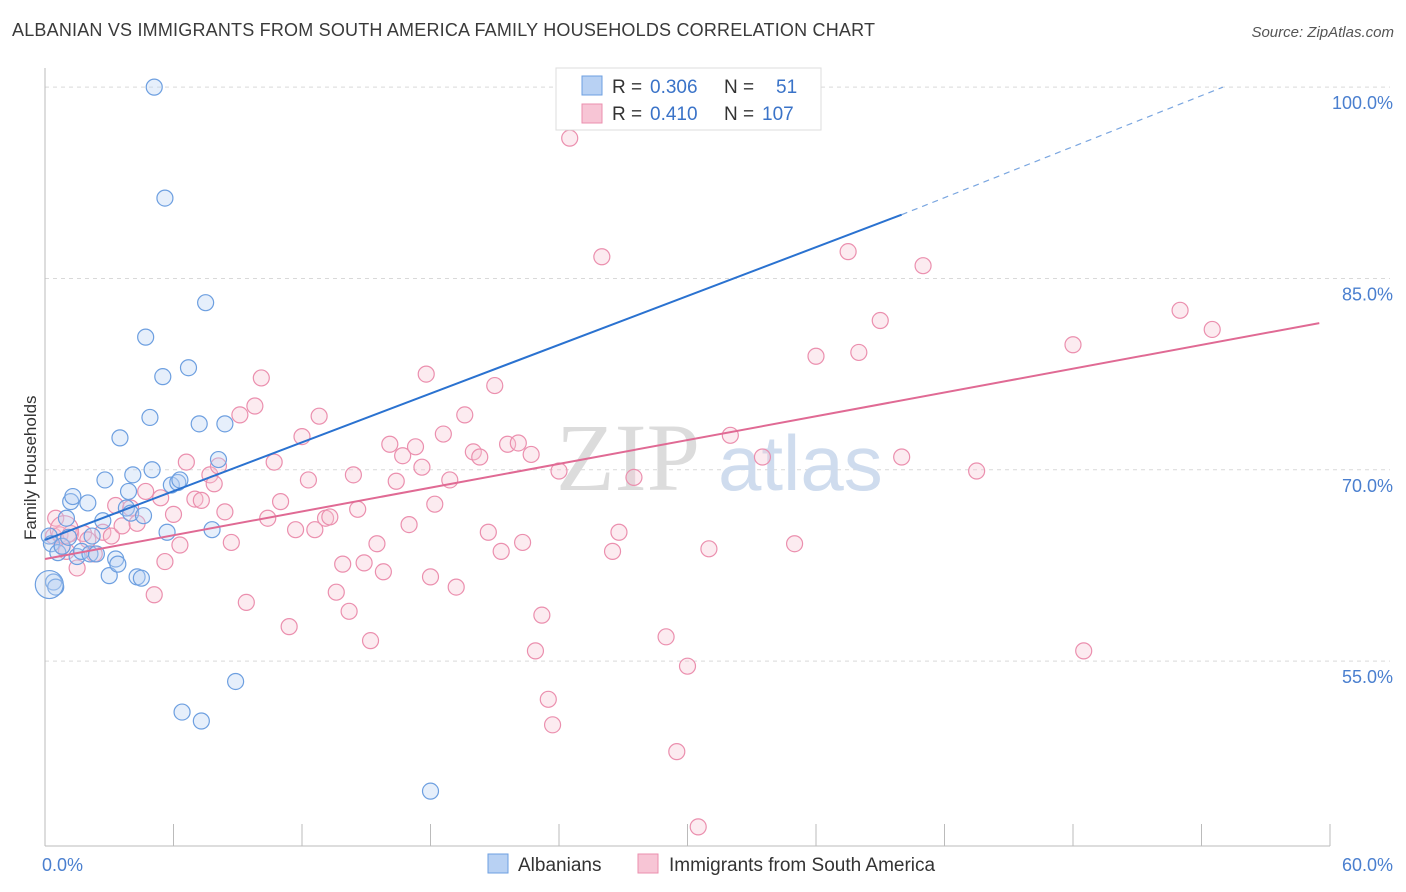 The image size is (1406, 892). Describe the element at coordinates (802, 865) in the screenshot. I see `bottom-legend-immigrants: Immigrants from South America` at that location.